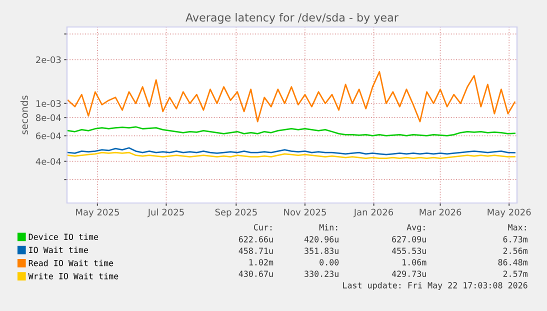 The image size is (547, 311). Describe the element at coordinates (515, 273) in the screenshot. I see `text: 2.57m` at that location.